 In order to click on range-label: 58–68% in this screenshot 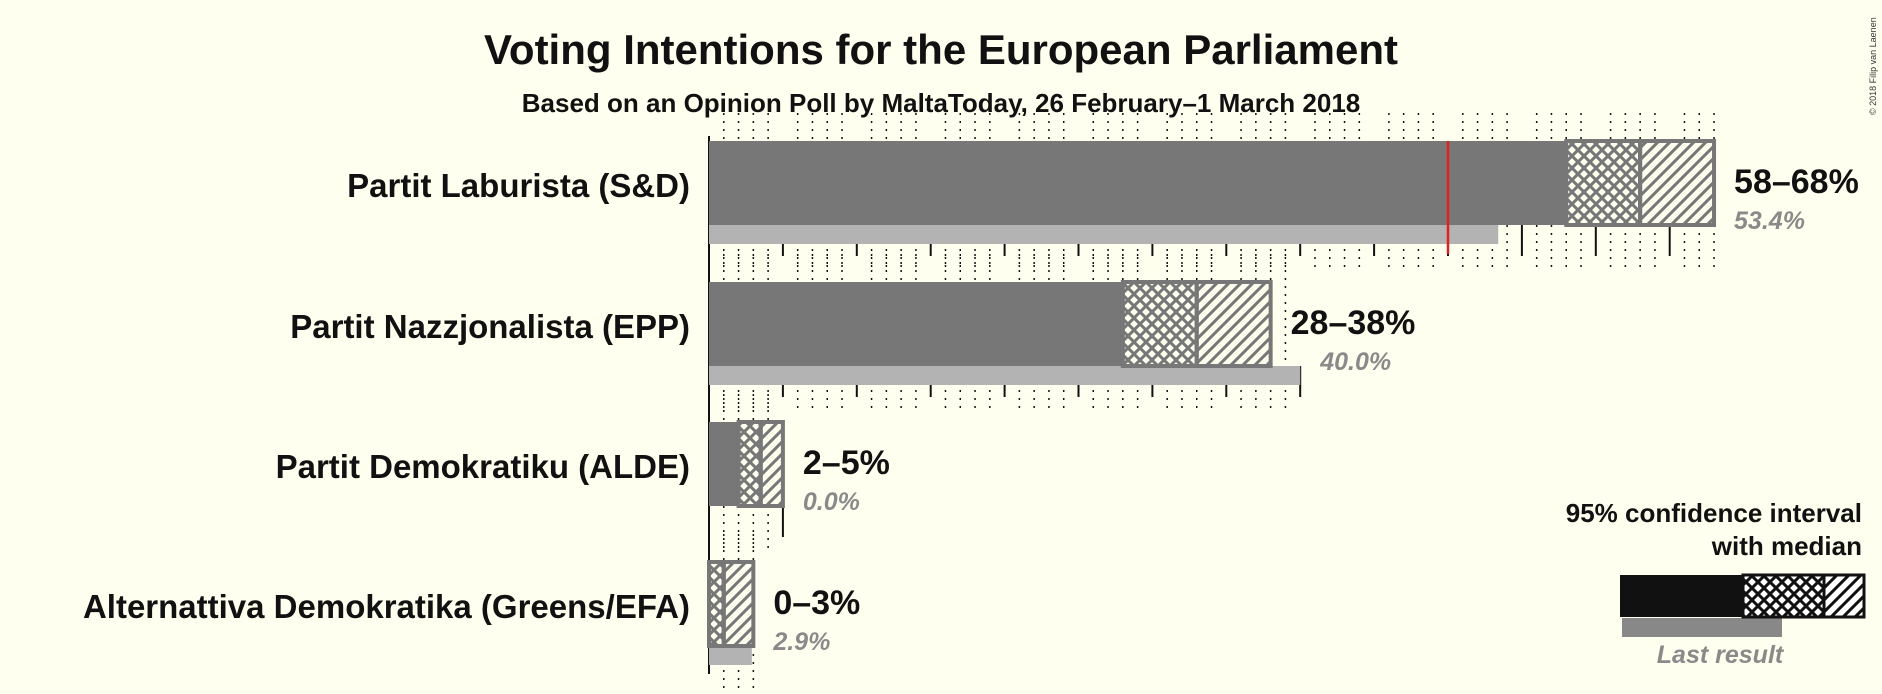, I will do `click(1796, 182)`.